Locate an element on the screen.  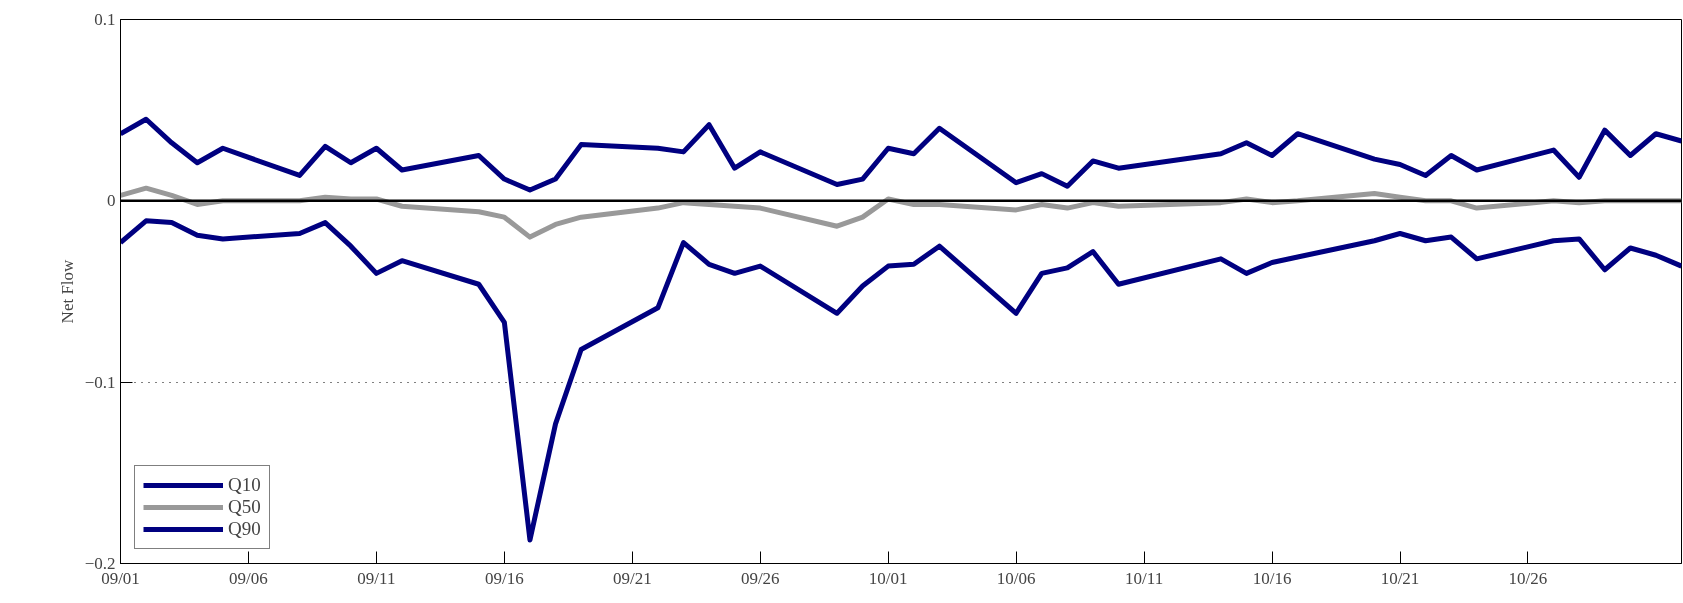
x-tick-label: 10/26 is located at coordinates (1528, 578).